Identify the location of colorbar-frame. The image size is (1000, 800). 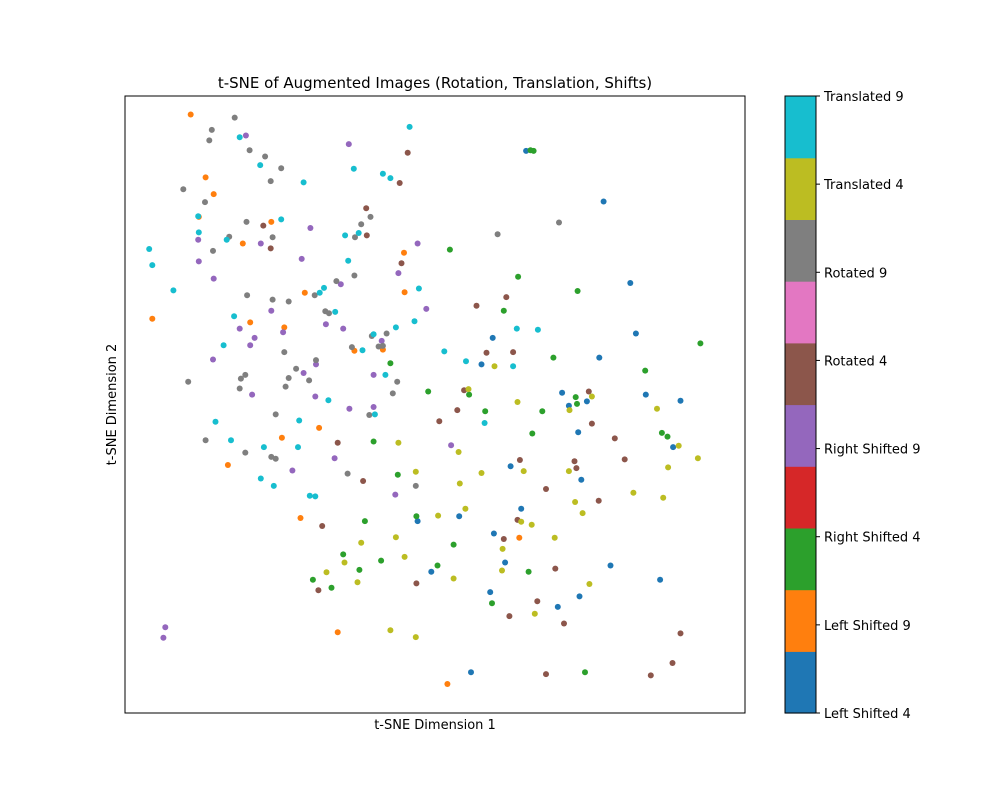
(800, 404).